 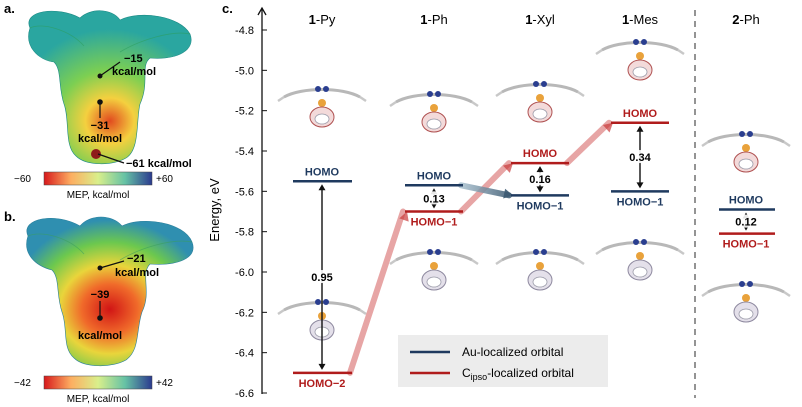 What do you see at coordinates (512, 352) in the screenshot?
I see `legend-label-au: Au-localized orbital` at bounding box center [512, 352].